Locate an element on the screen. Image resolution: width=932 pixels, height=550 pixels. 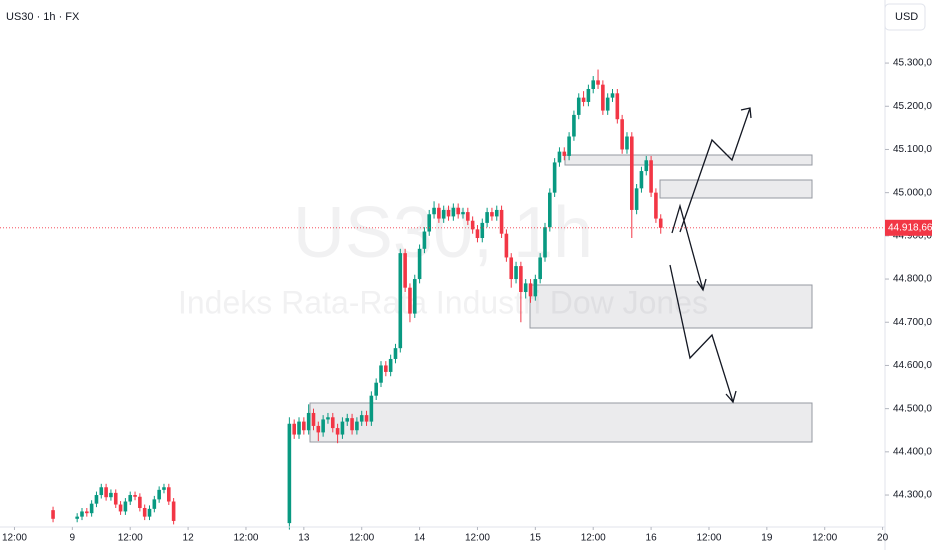
y-tick-label: 44.800,00 is located at coordinates (912, 279).